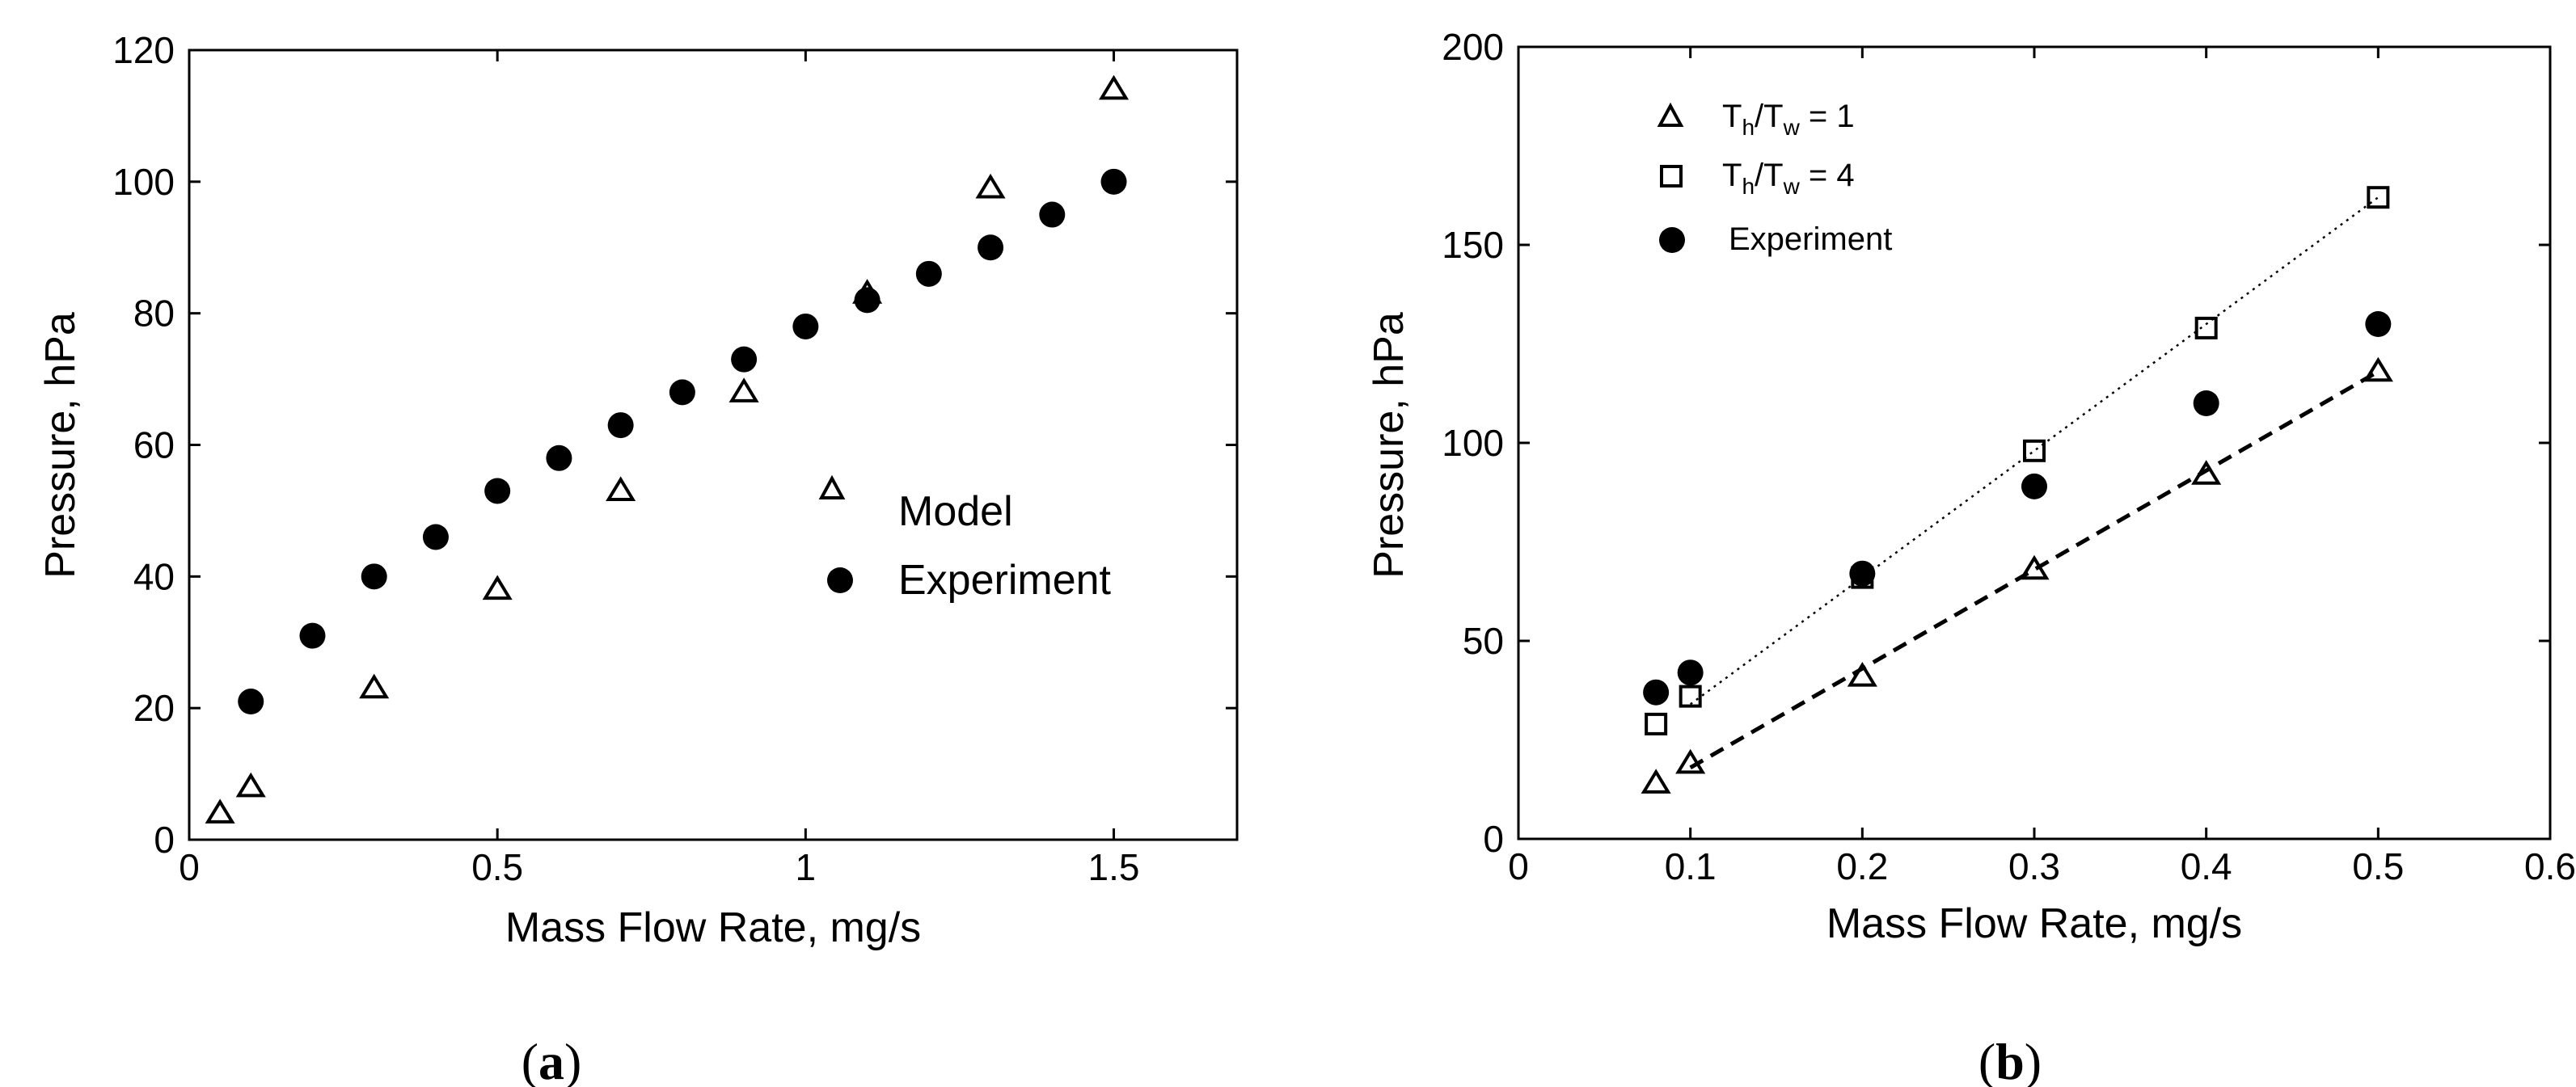  Describe the element at coordinates (1473, 245) in the screenshot. I see `chart-b-y-tick-label: 150` at that location.